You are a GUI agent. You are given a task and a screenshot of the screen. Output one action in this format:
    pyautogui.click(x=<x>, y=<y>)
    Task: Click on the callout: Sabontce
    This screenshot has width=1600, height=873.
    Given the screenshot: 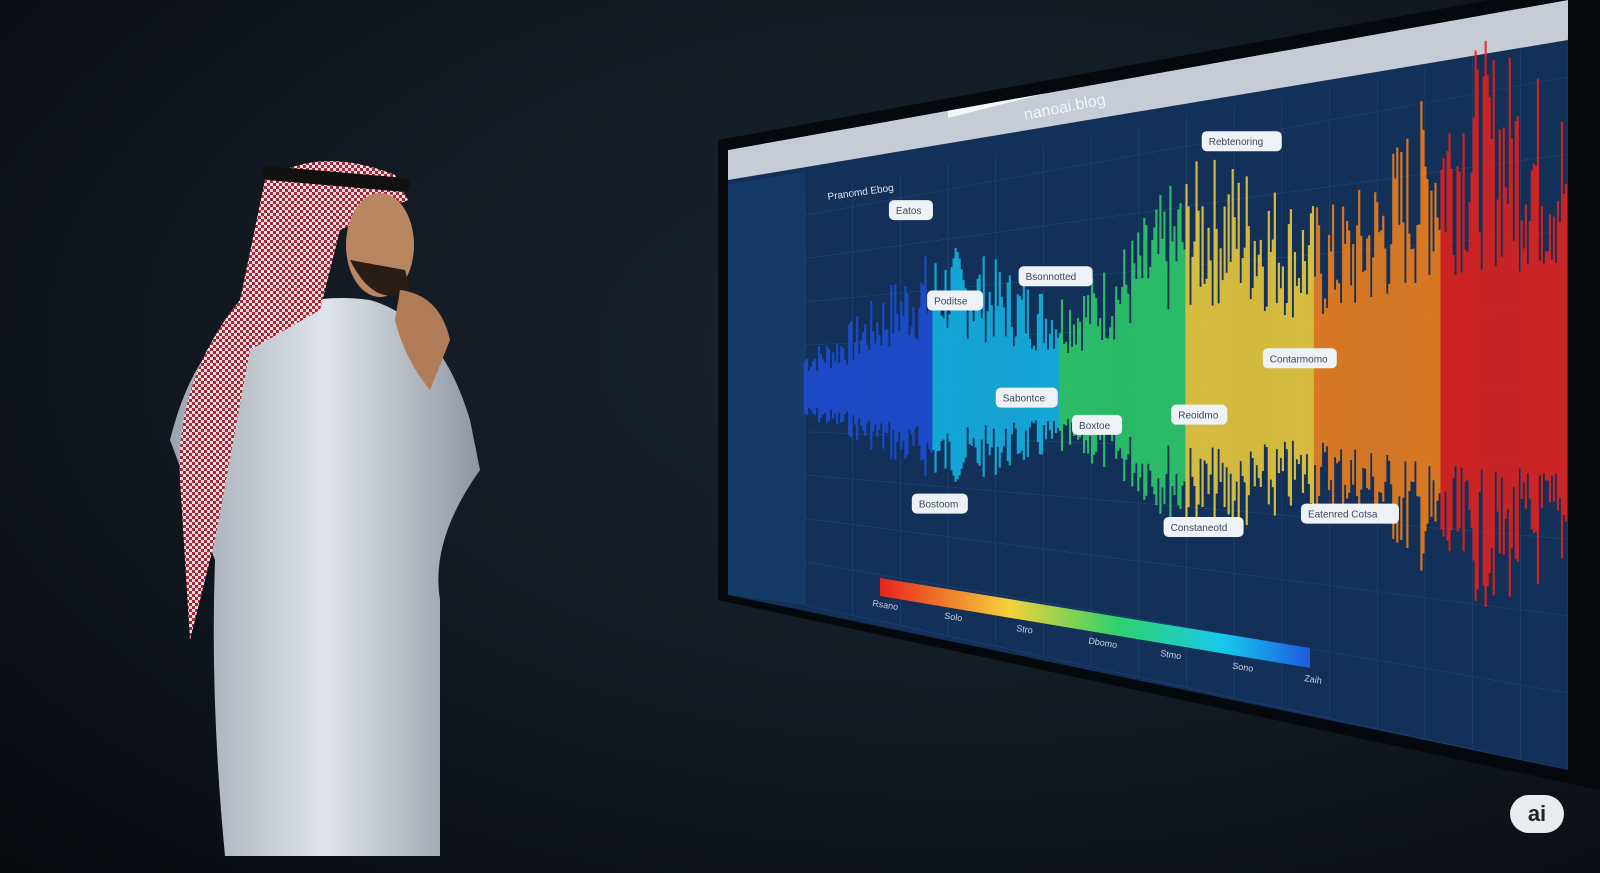 What is the action you would take?
    pyautogui.click(x=1026, y=397)
    